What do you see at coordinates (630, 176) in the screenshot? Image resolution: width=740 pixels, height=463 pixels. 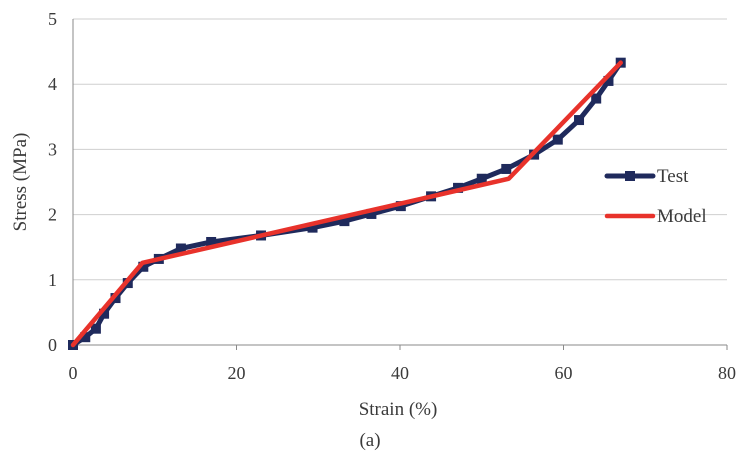 I see `legend-marker` at bounding box center [630, 176].